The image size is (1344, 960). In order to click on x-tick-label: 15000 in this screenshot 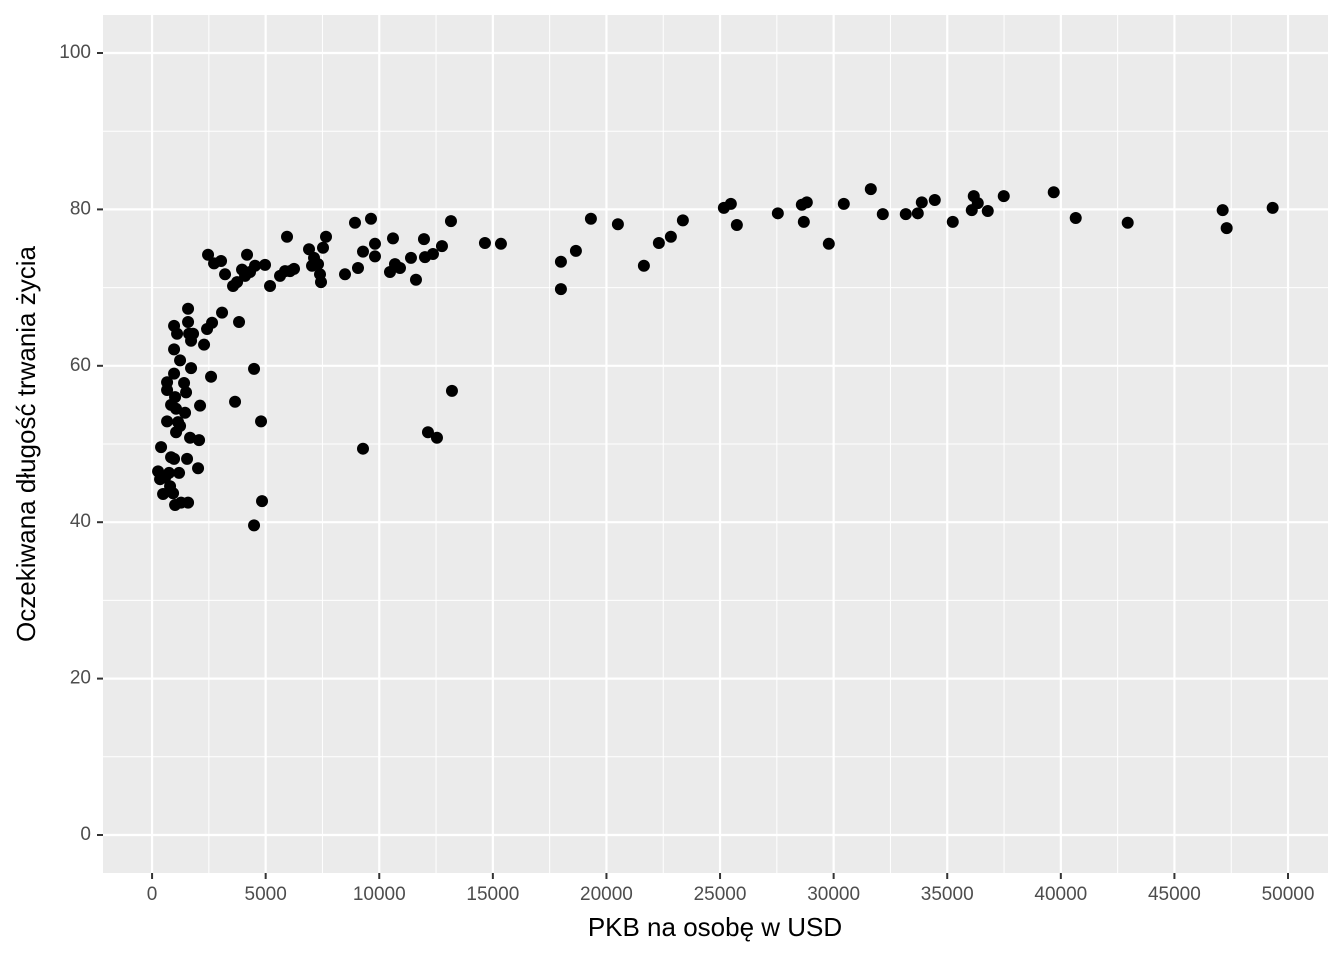, I will do `click(492, 894)`.